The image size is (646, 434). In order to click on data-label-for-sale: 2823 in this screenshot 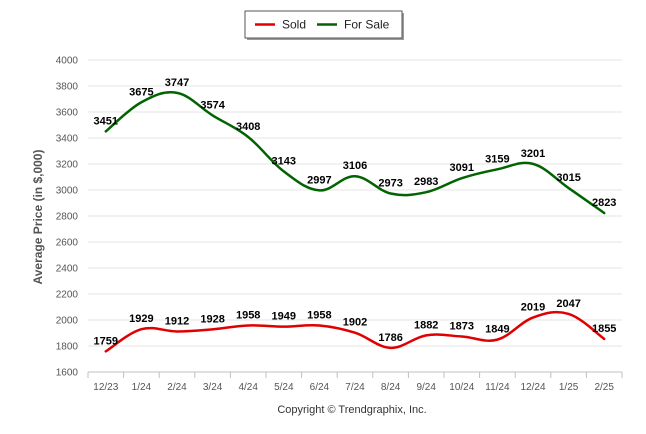, I will do `click(604, 203)`.